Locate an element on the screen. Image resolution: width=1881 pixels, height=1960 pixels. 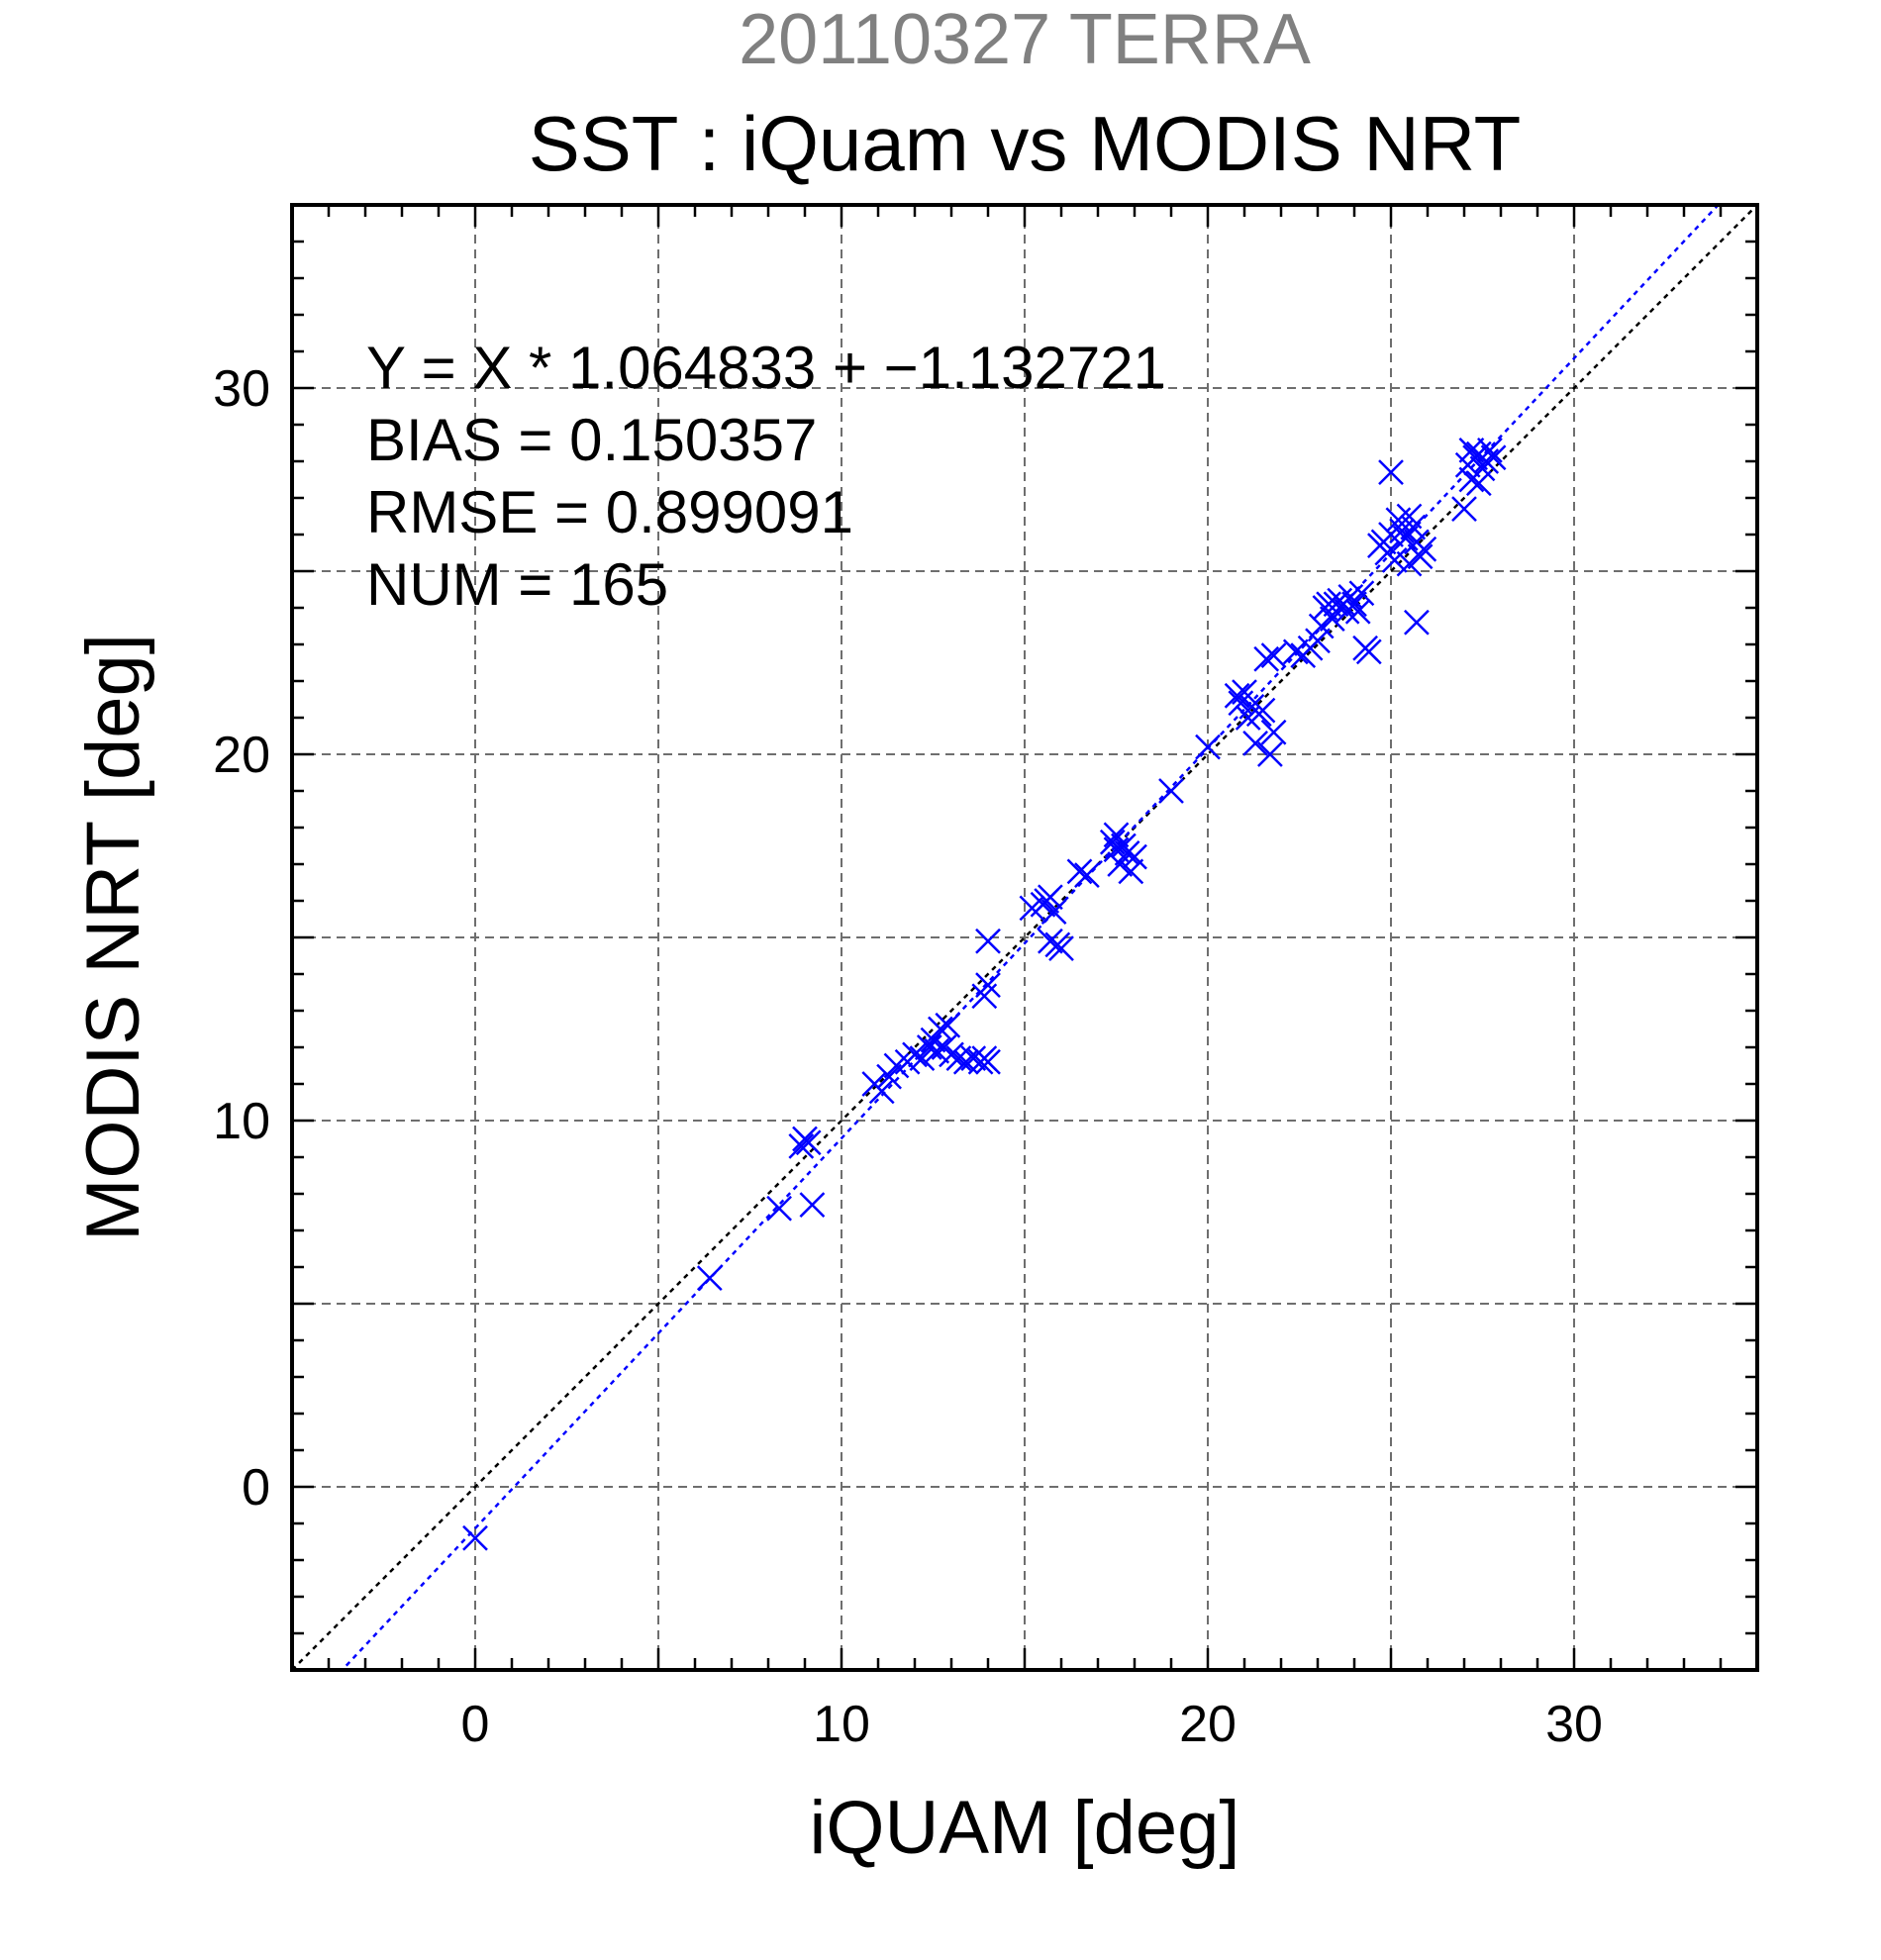
x-tick-label: 10 is located at coordinates (841, 1724).